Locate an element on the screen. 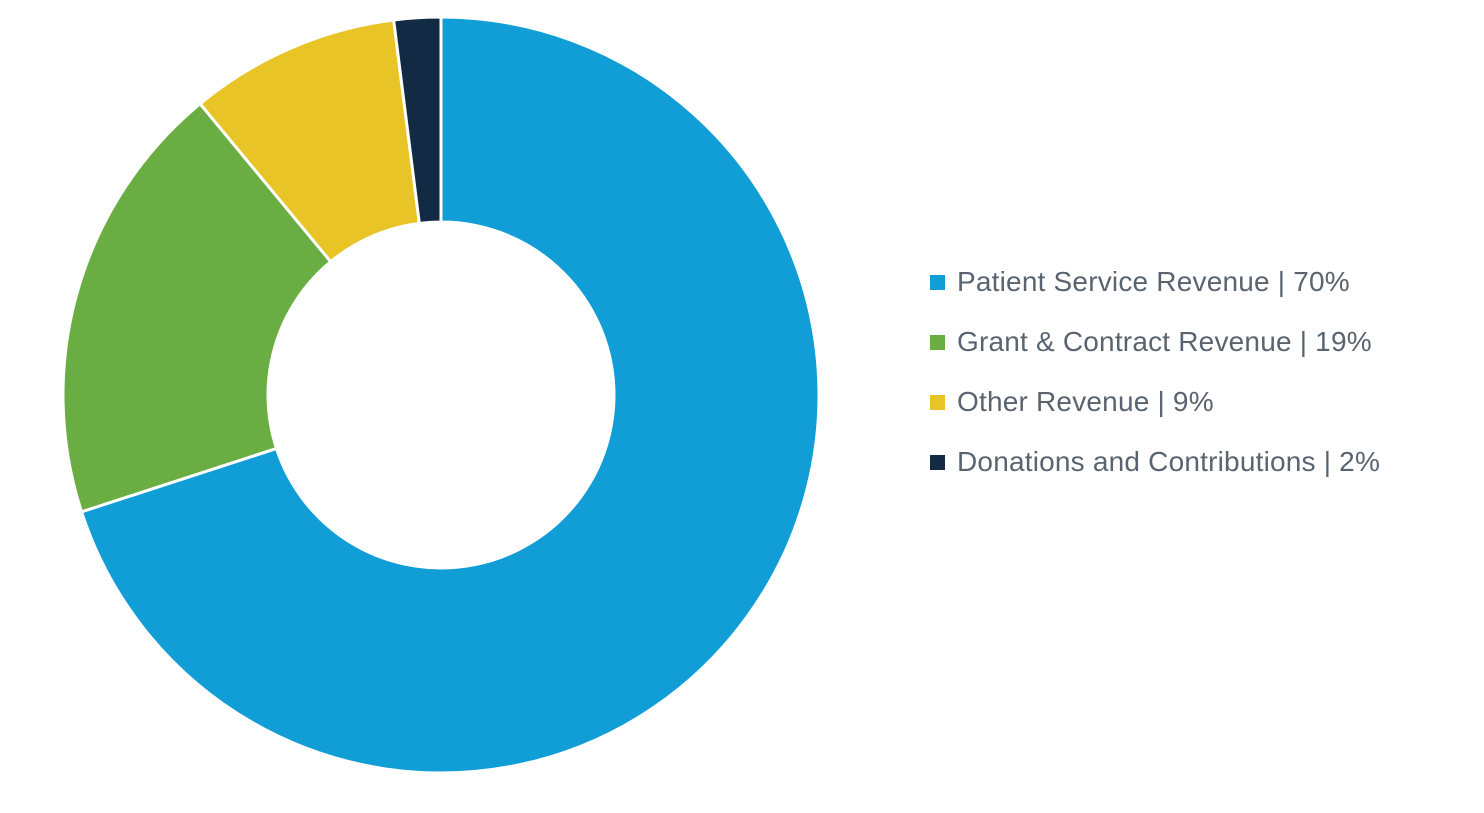 The image size is (1484, 813). legend-item-donations-contributions: Donations and Contributions | 2% is located at coordinates (1200, 462).